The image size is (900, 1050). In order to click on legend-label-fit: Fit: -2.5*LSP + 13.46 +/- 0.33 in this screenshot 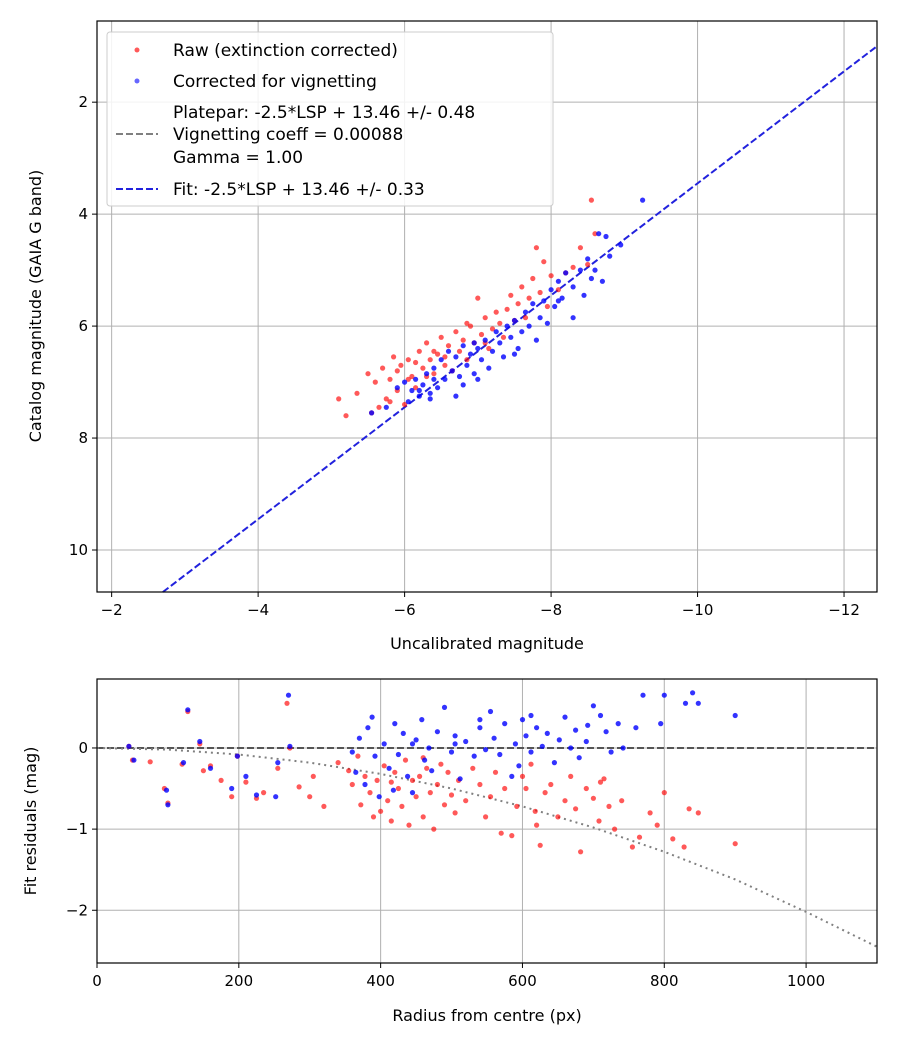, I will do `click(299, 190)`.